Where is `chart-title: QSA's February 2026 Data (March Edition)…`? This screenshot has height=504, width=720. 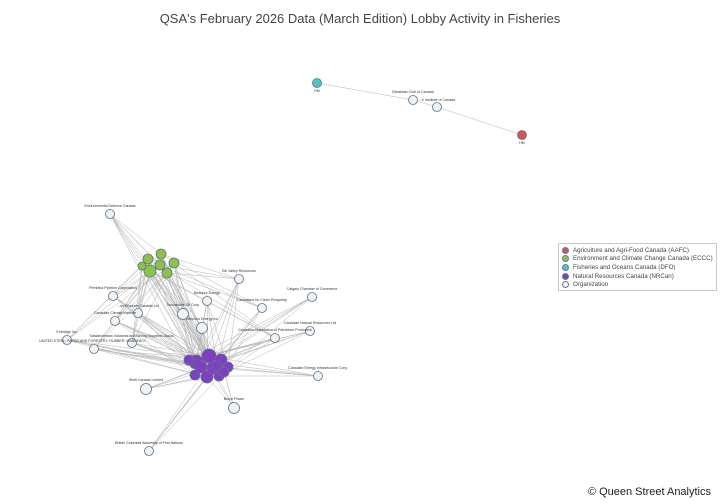 chart-title: QSA's February 2026 Data (March Edition)… is located at coordinates (360, 18).